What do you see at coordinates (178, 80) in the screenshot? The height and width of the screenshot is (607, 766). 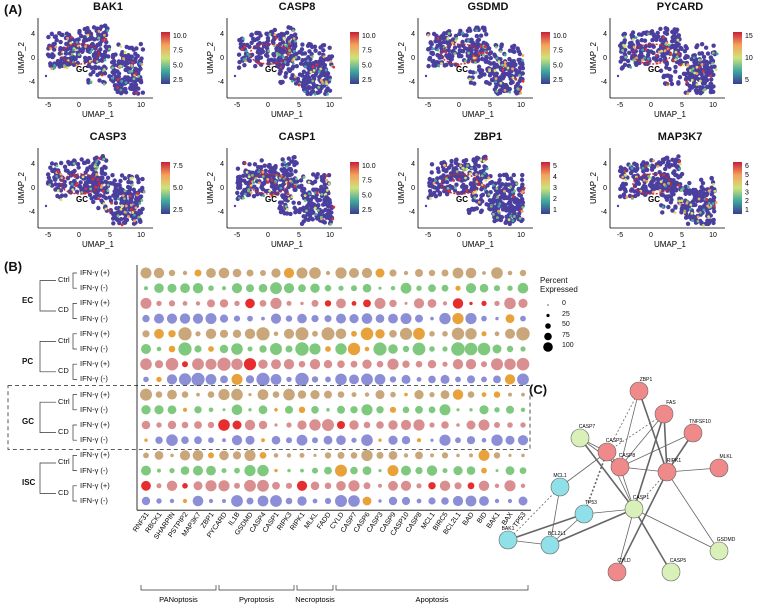 I see `colorbar-tick: 2.5` at bounding box center [178, 80].